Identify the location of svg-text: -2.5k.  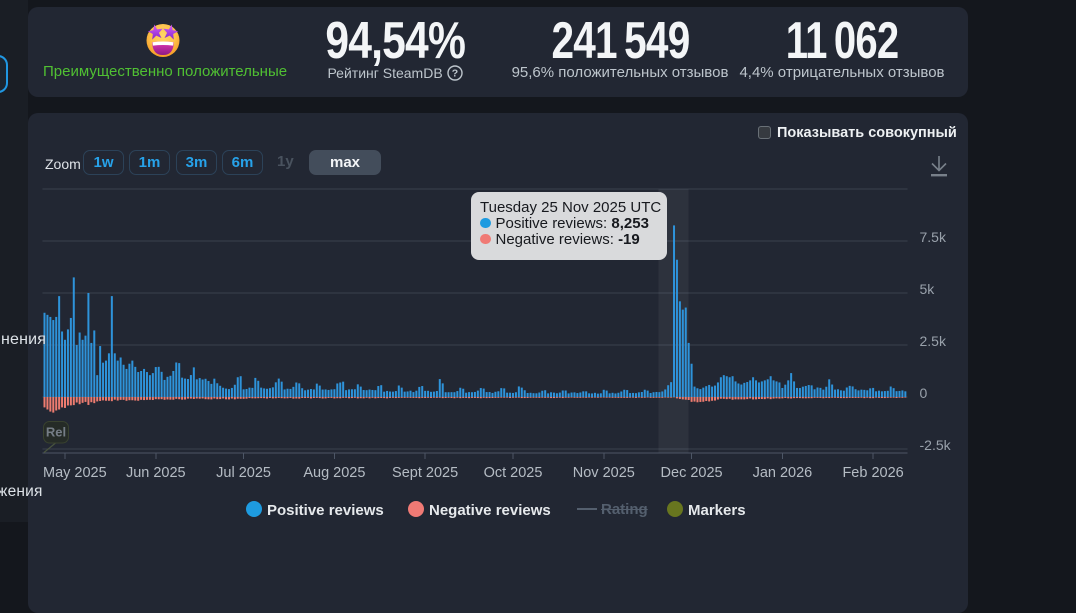
(936, 445).